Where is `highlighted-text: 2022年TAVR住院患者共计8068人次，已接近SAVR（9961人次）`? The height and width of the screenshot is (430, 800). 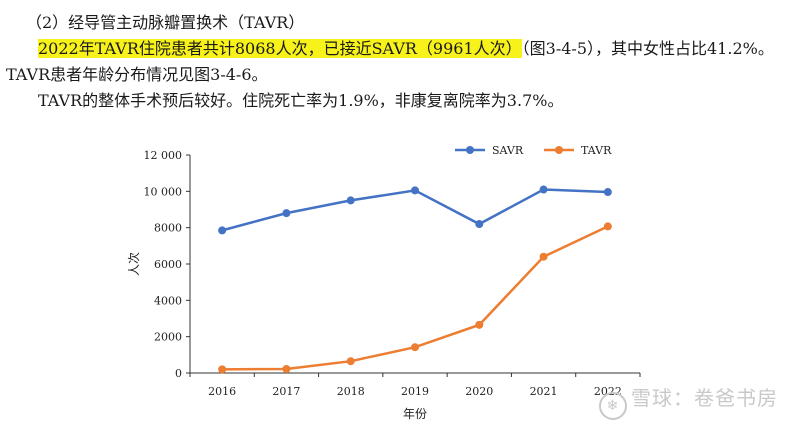
highlighted-text: 2022年TAVR住院患者共计8068人次，已接近SAVR（9961人次） is located at coordinates (280, 48).